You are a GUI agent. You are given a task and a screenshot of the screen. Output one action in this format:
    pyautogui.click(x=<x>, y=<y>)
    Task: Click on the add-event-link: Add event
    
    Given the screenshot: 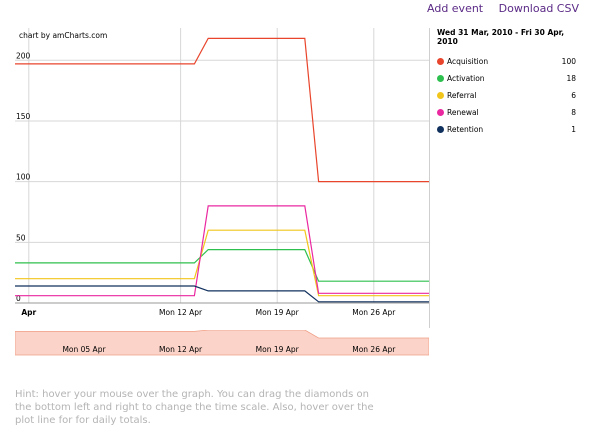 What is the action you would take?
    pyautogui.click(x=455, y=8)
    